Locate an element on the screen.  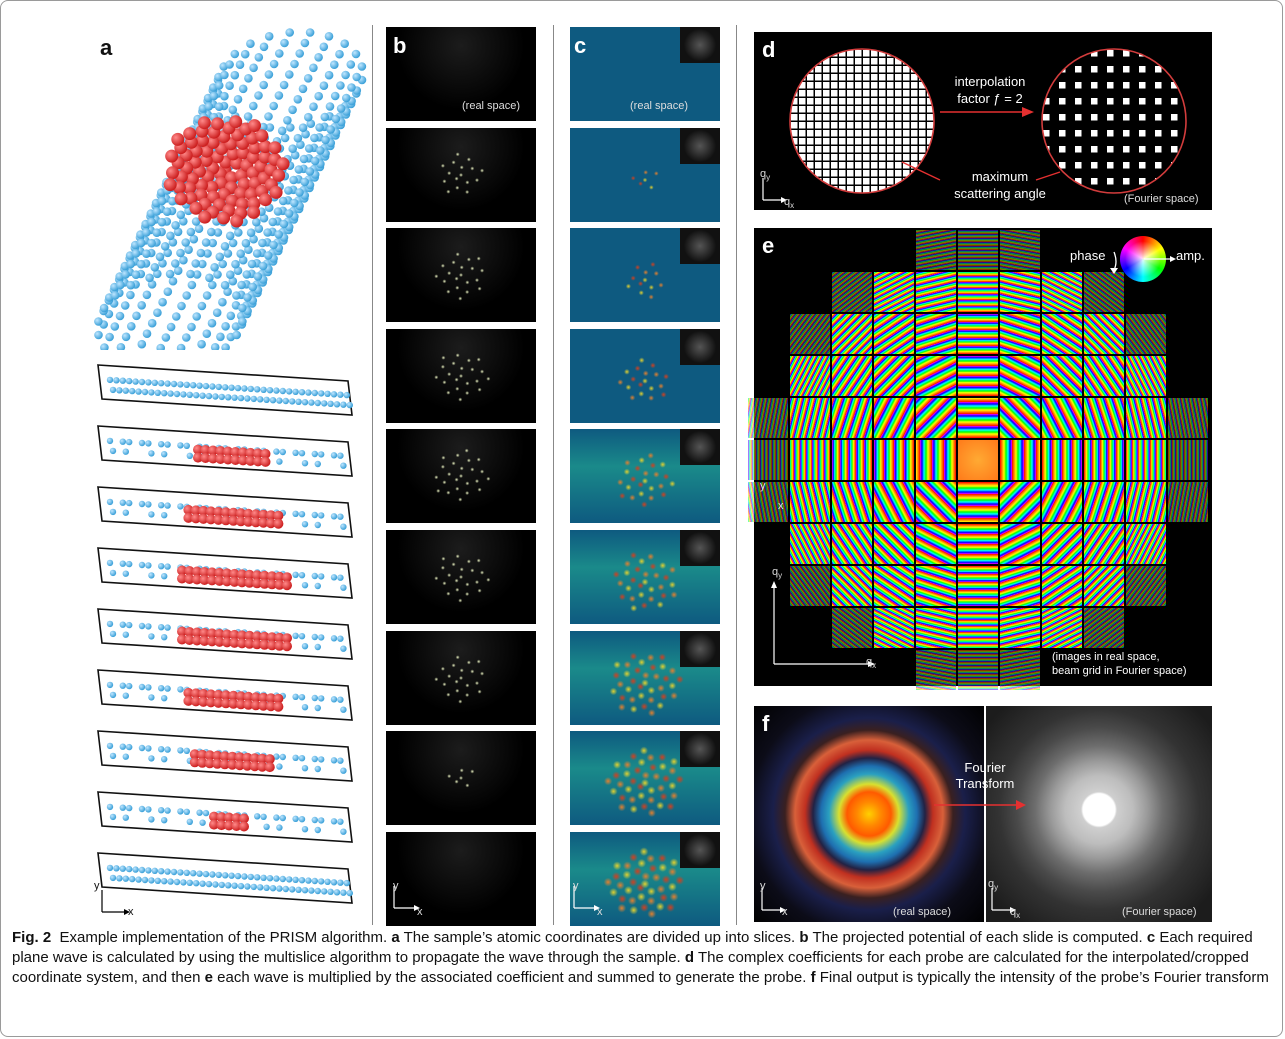
f-real-label: (real space) is located at coordinates (922, 912).